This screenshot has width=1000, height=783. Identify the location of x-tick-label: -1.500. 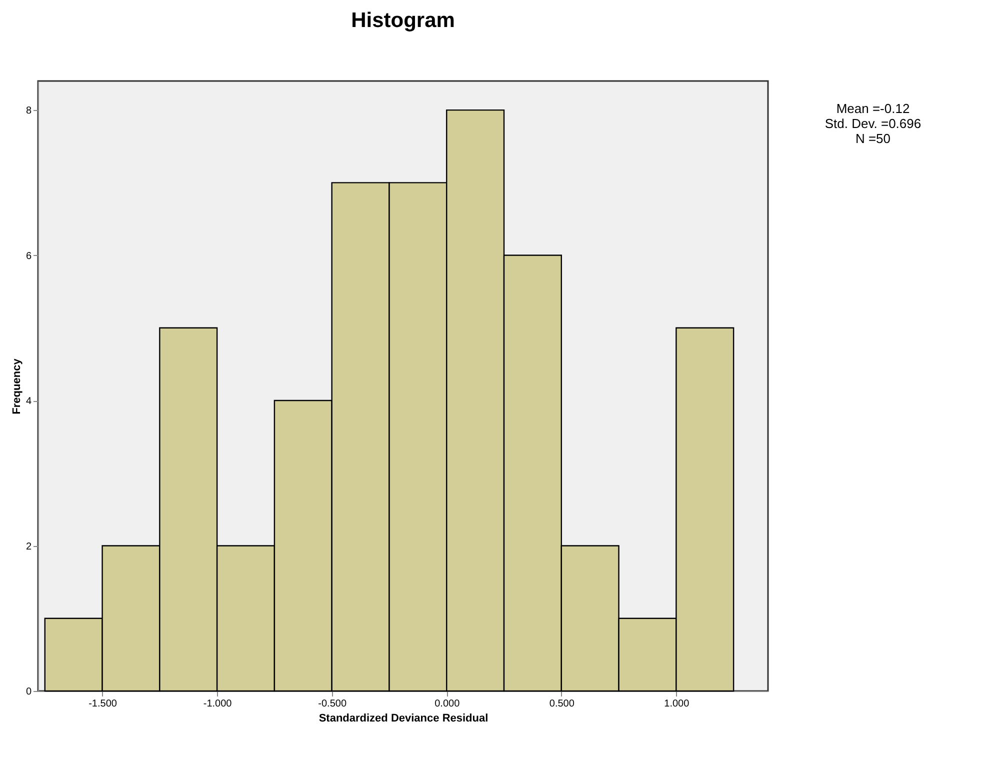
(103, 704).